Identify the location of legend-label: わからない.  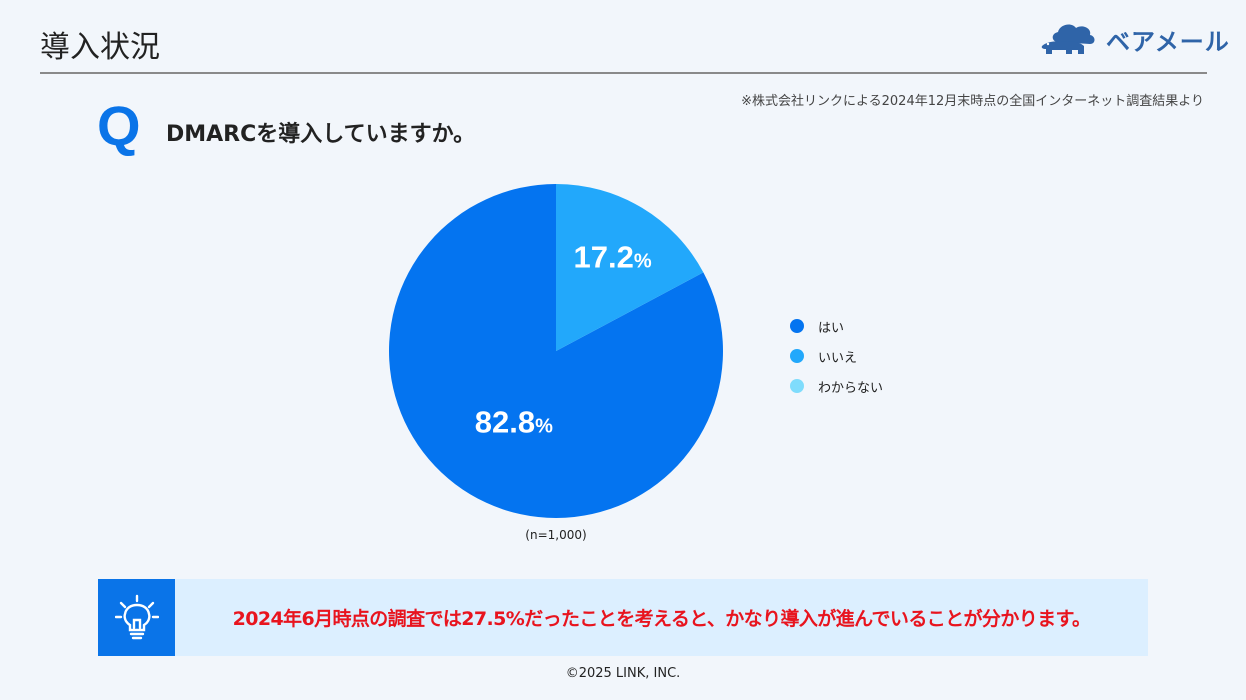
(851, 388).